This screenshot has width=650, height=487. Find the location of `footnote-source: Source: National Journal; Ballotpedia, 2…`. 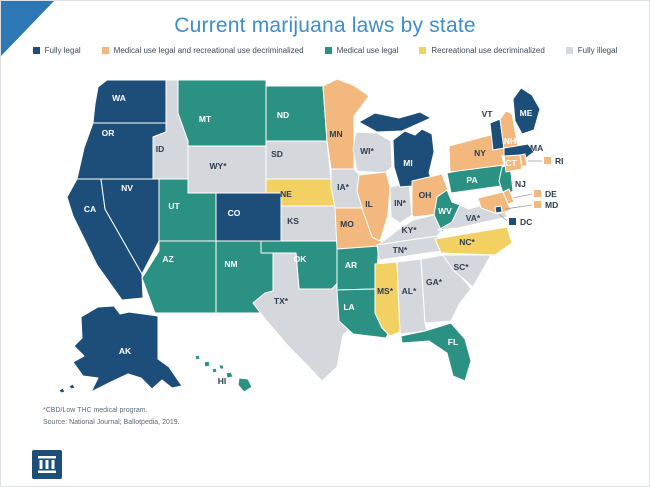

footnote-source: Source: National Journal; Ballotpedia, 2… is located at coordinates (111, 422).